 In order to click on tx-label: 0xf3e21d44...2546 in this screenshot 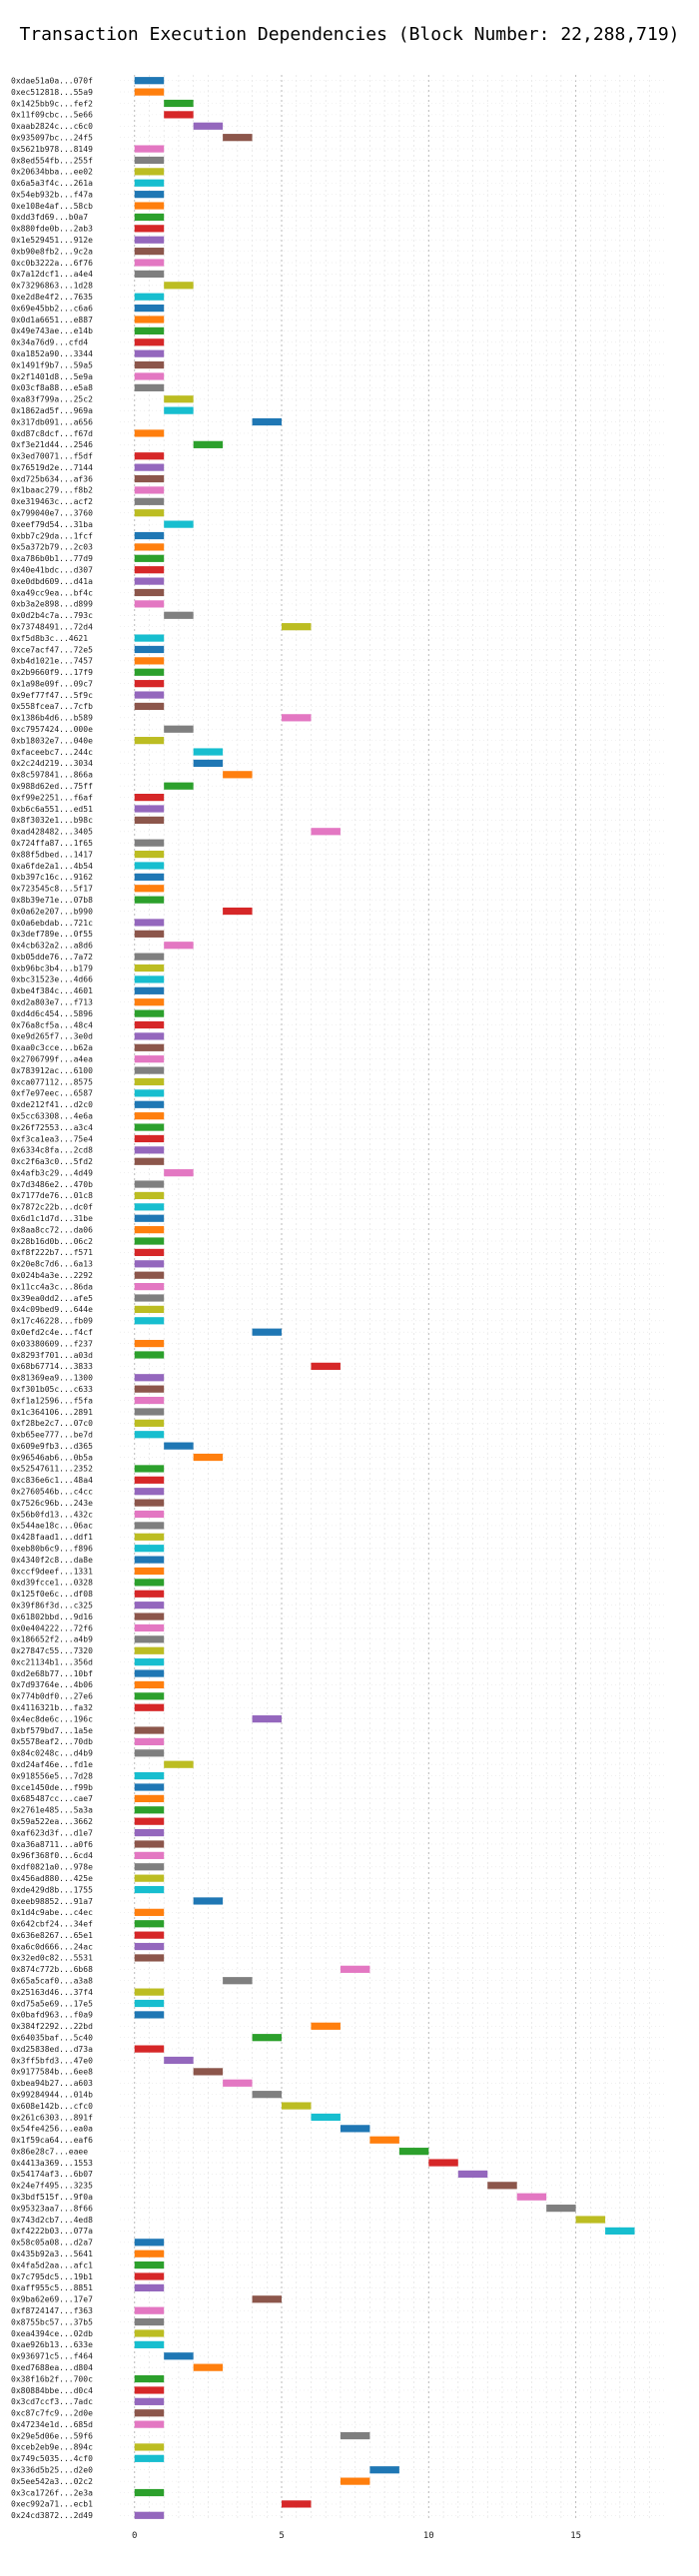, I will do `click(52, 444)`.